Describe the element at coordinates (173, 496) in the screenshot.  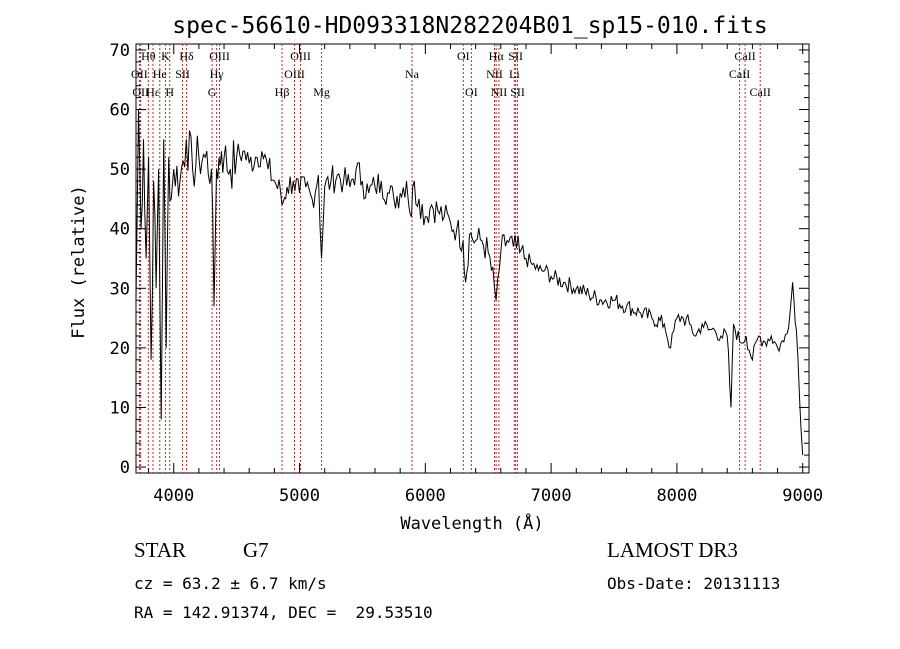
I see `x-tick-label: 4000` at that location.